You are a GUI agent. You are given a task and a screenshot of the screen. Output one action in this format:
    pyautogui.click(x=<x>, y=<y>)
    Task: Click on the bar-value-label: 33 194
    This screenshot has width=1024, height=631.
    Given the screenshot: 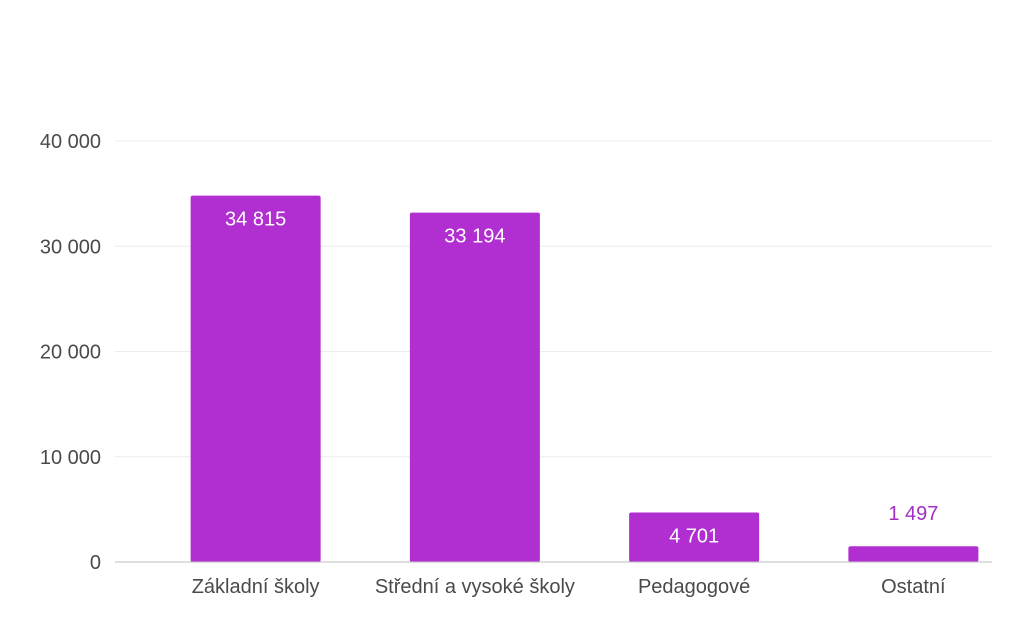 What is the action you would take?
    pyautogui.click(x=474, y=237)
    